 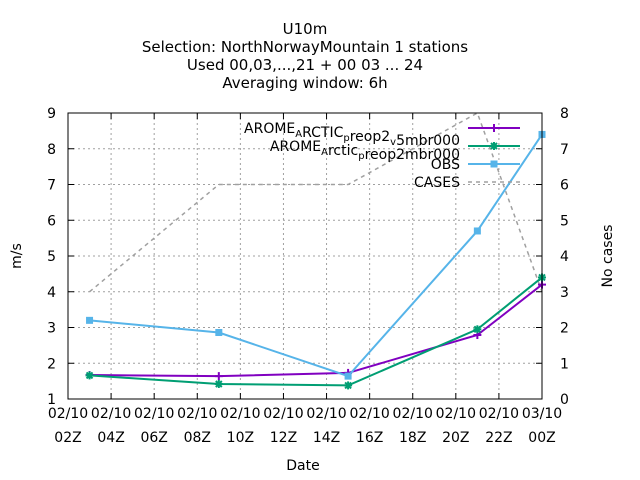 What do you see at coordinates (541, 438) in the screenshot?
I see `x-tick-label: 00Z` at bounding box center [541, 438].